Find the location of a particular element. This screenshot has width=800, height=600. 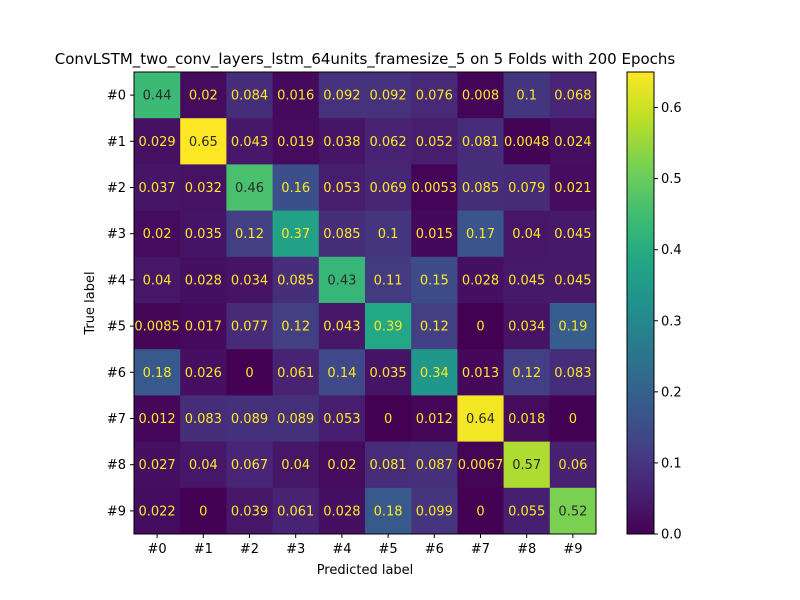

x-tick-label: #0 is located at coordinates (157, 549).